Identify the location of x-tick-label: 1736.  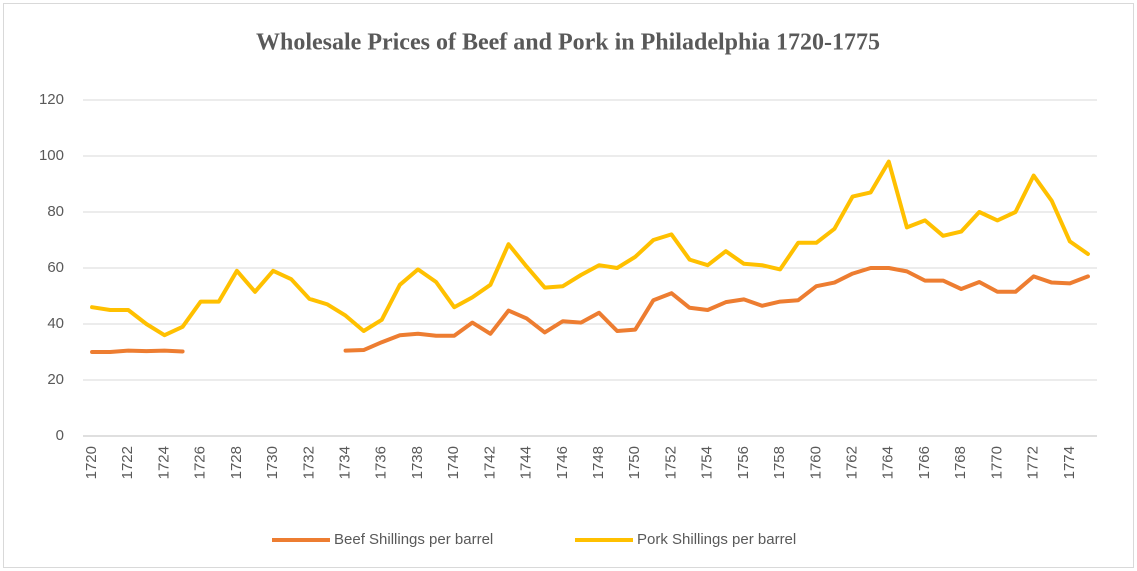
(381, 462).